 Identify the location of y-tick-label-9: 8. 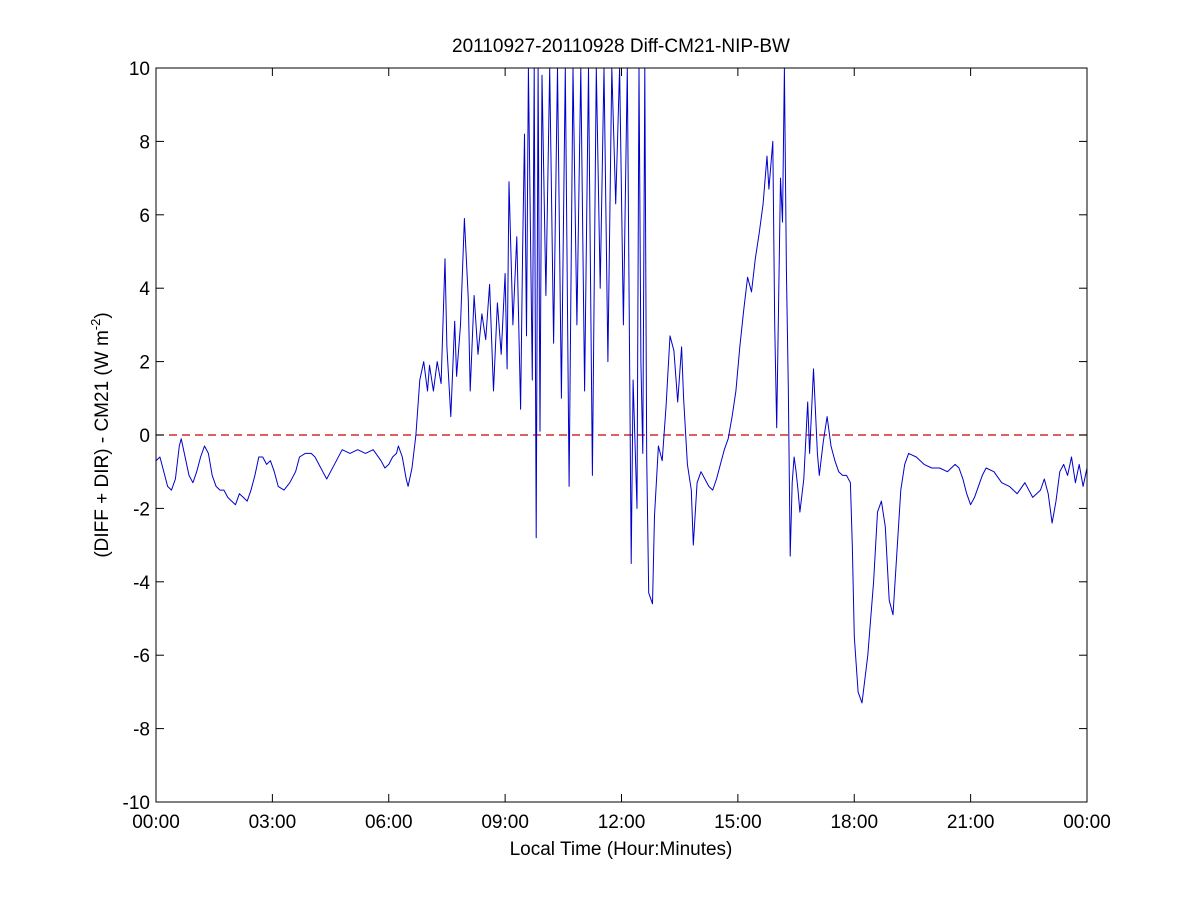
(144, 142).